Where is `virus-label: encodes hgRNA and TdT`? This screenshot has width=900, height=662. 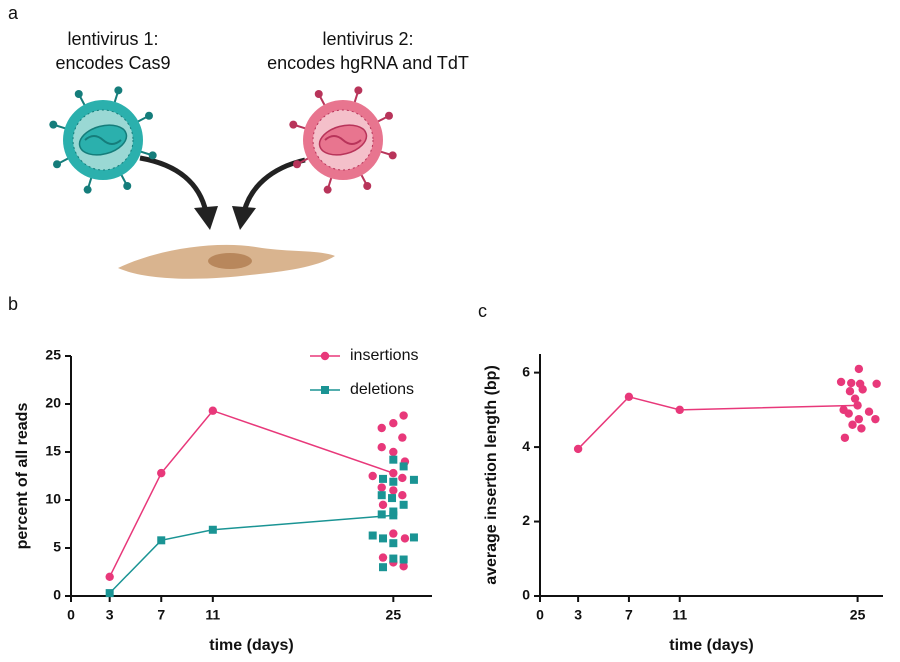
virus-label: encodes hgRNA and TdT is located at coordinates (368, 63).